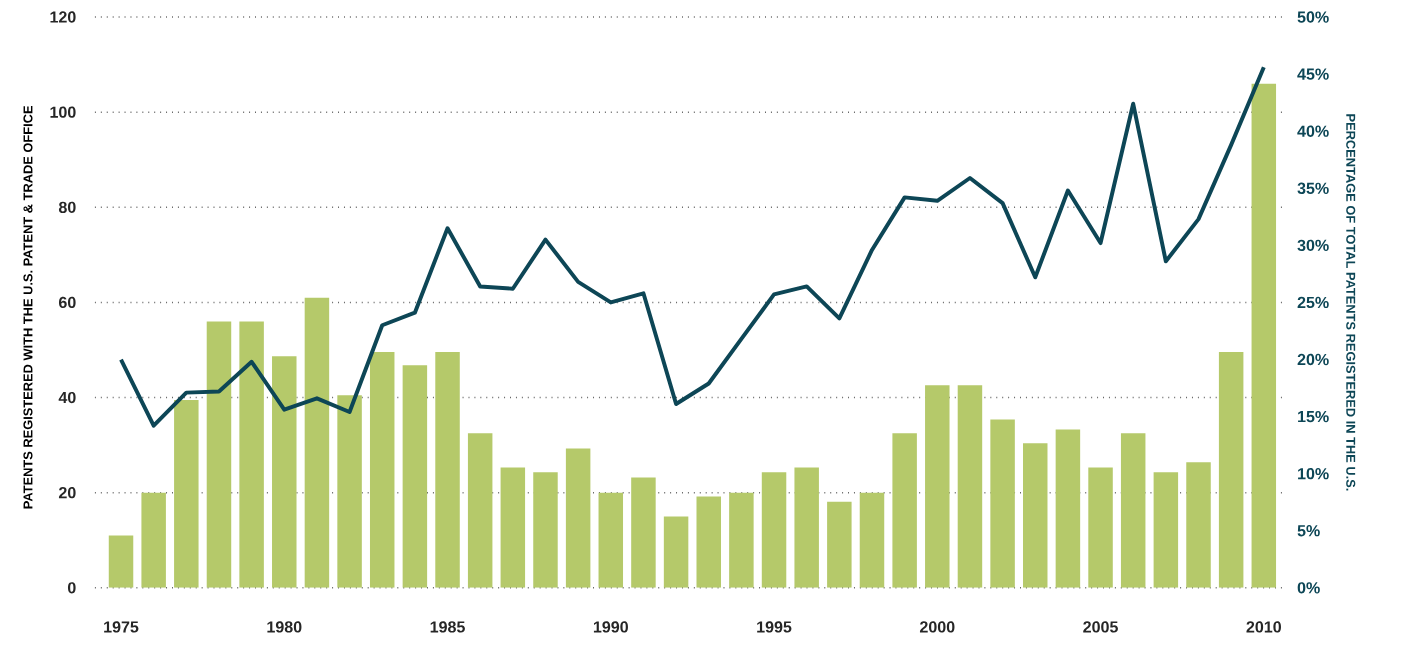 The image size is (1401, 646). Describe the element at coordinates (1313, 302) in the screenshot. I see `y2-tick-label: 25%` at that location.